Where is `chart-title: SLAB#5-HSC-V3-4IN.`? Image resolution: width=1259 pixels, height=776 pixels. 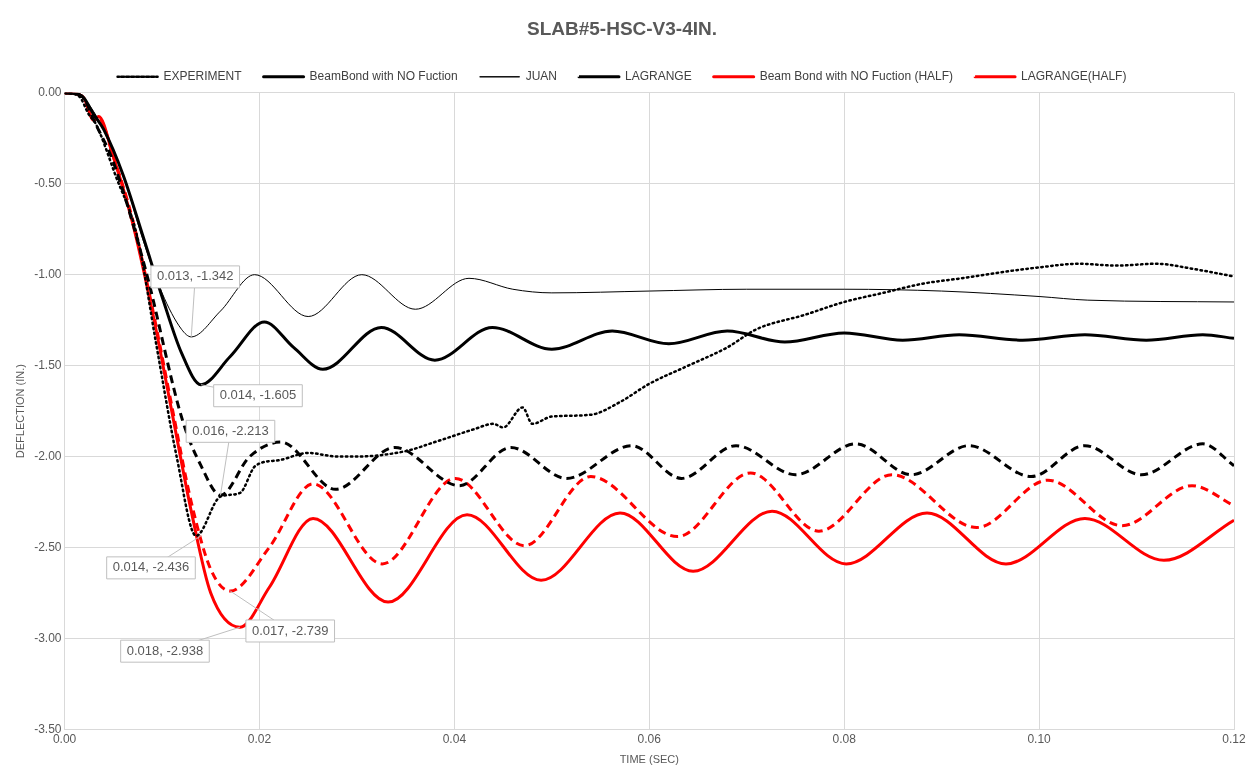 chart-title: SLAB#5-HSC-V3-4IN. is located at coordinates (622, 28).